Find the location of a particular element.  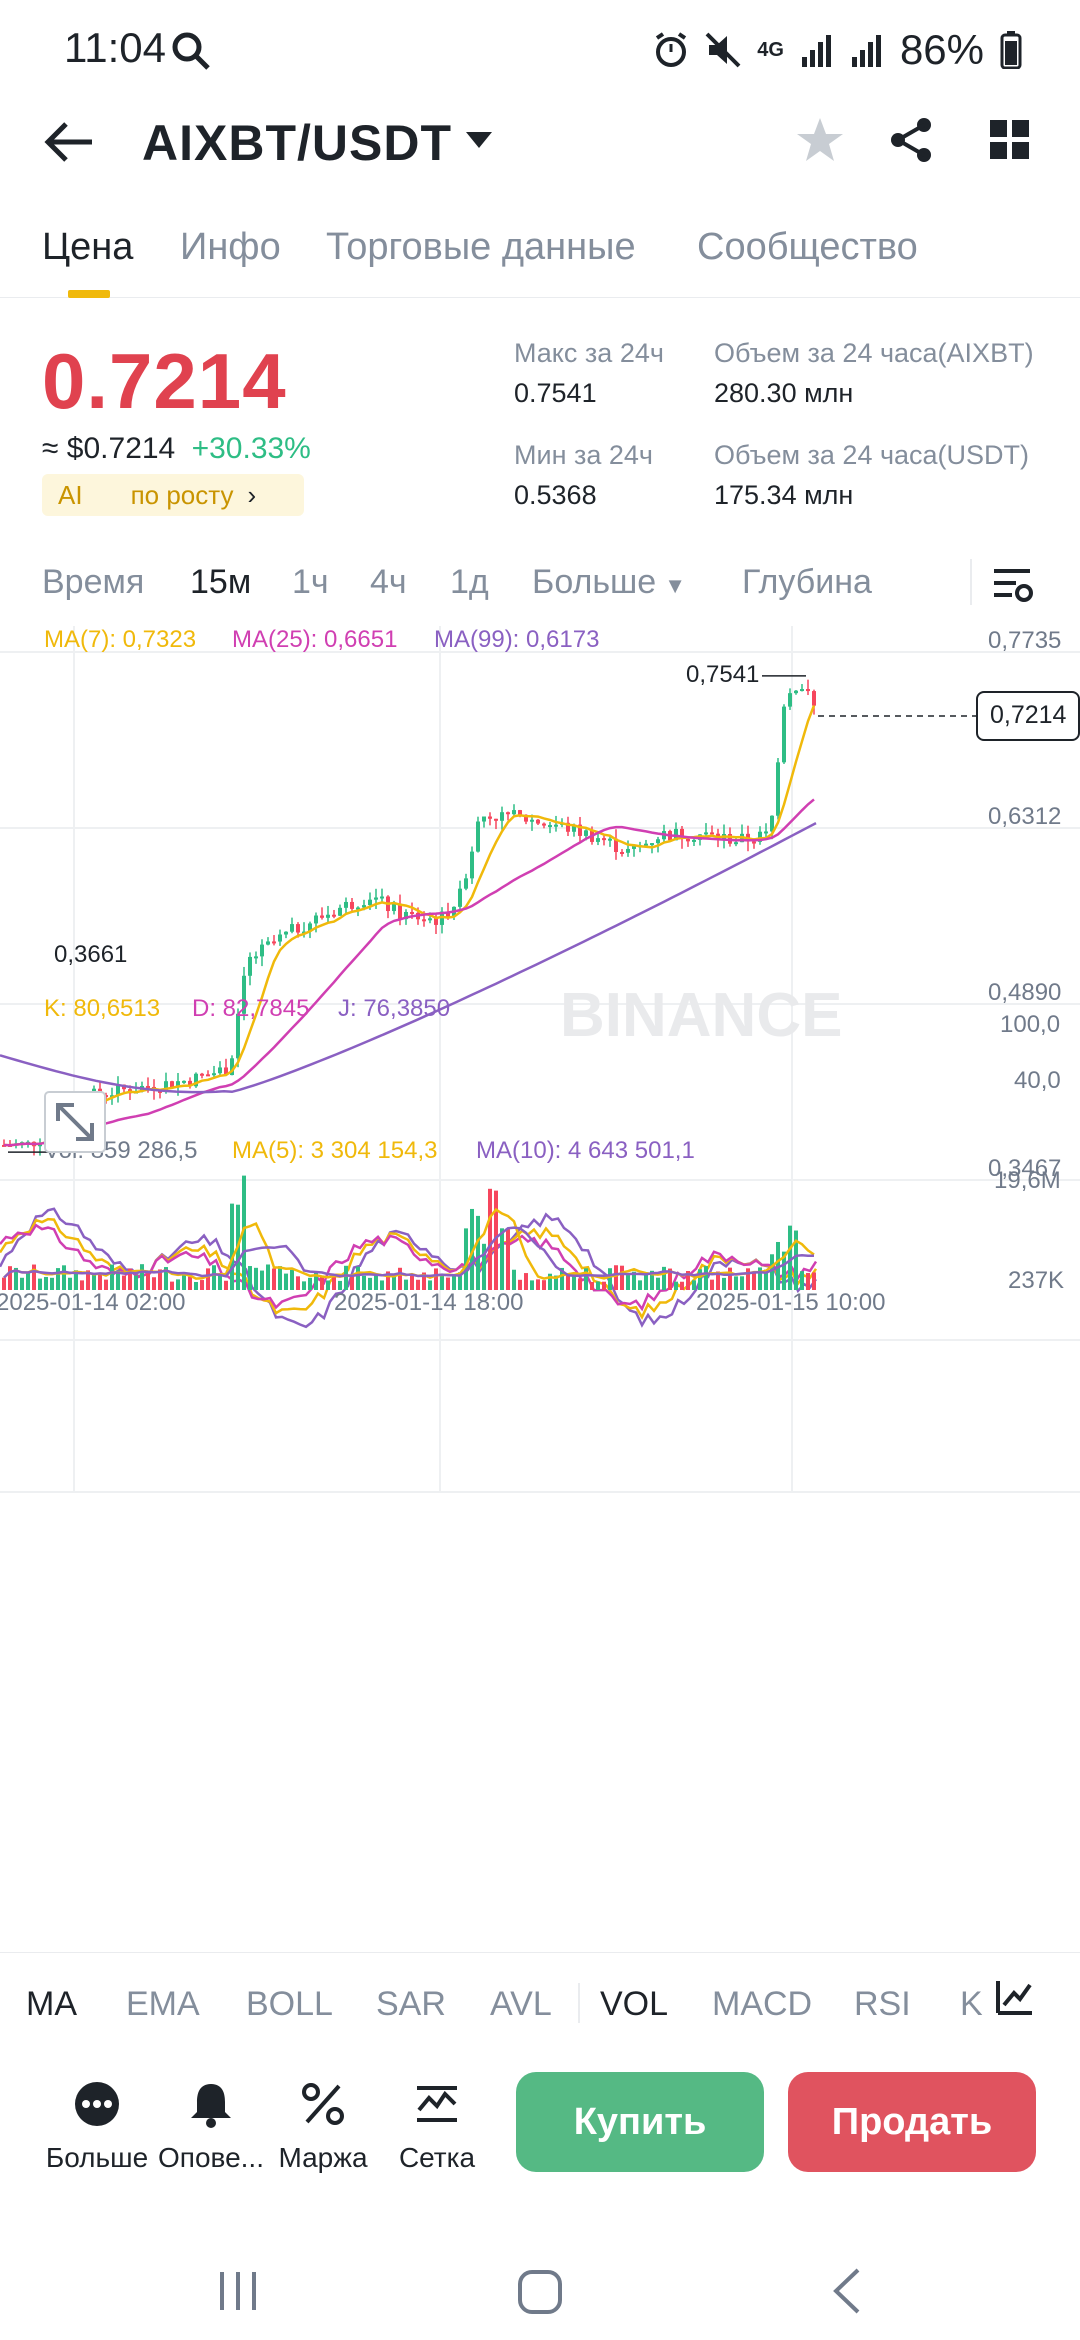

network-type: 4G is located at coordinates (770, 50).